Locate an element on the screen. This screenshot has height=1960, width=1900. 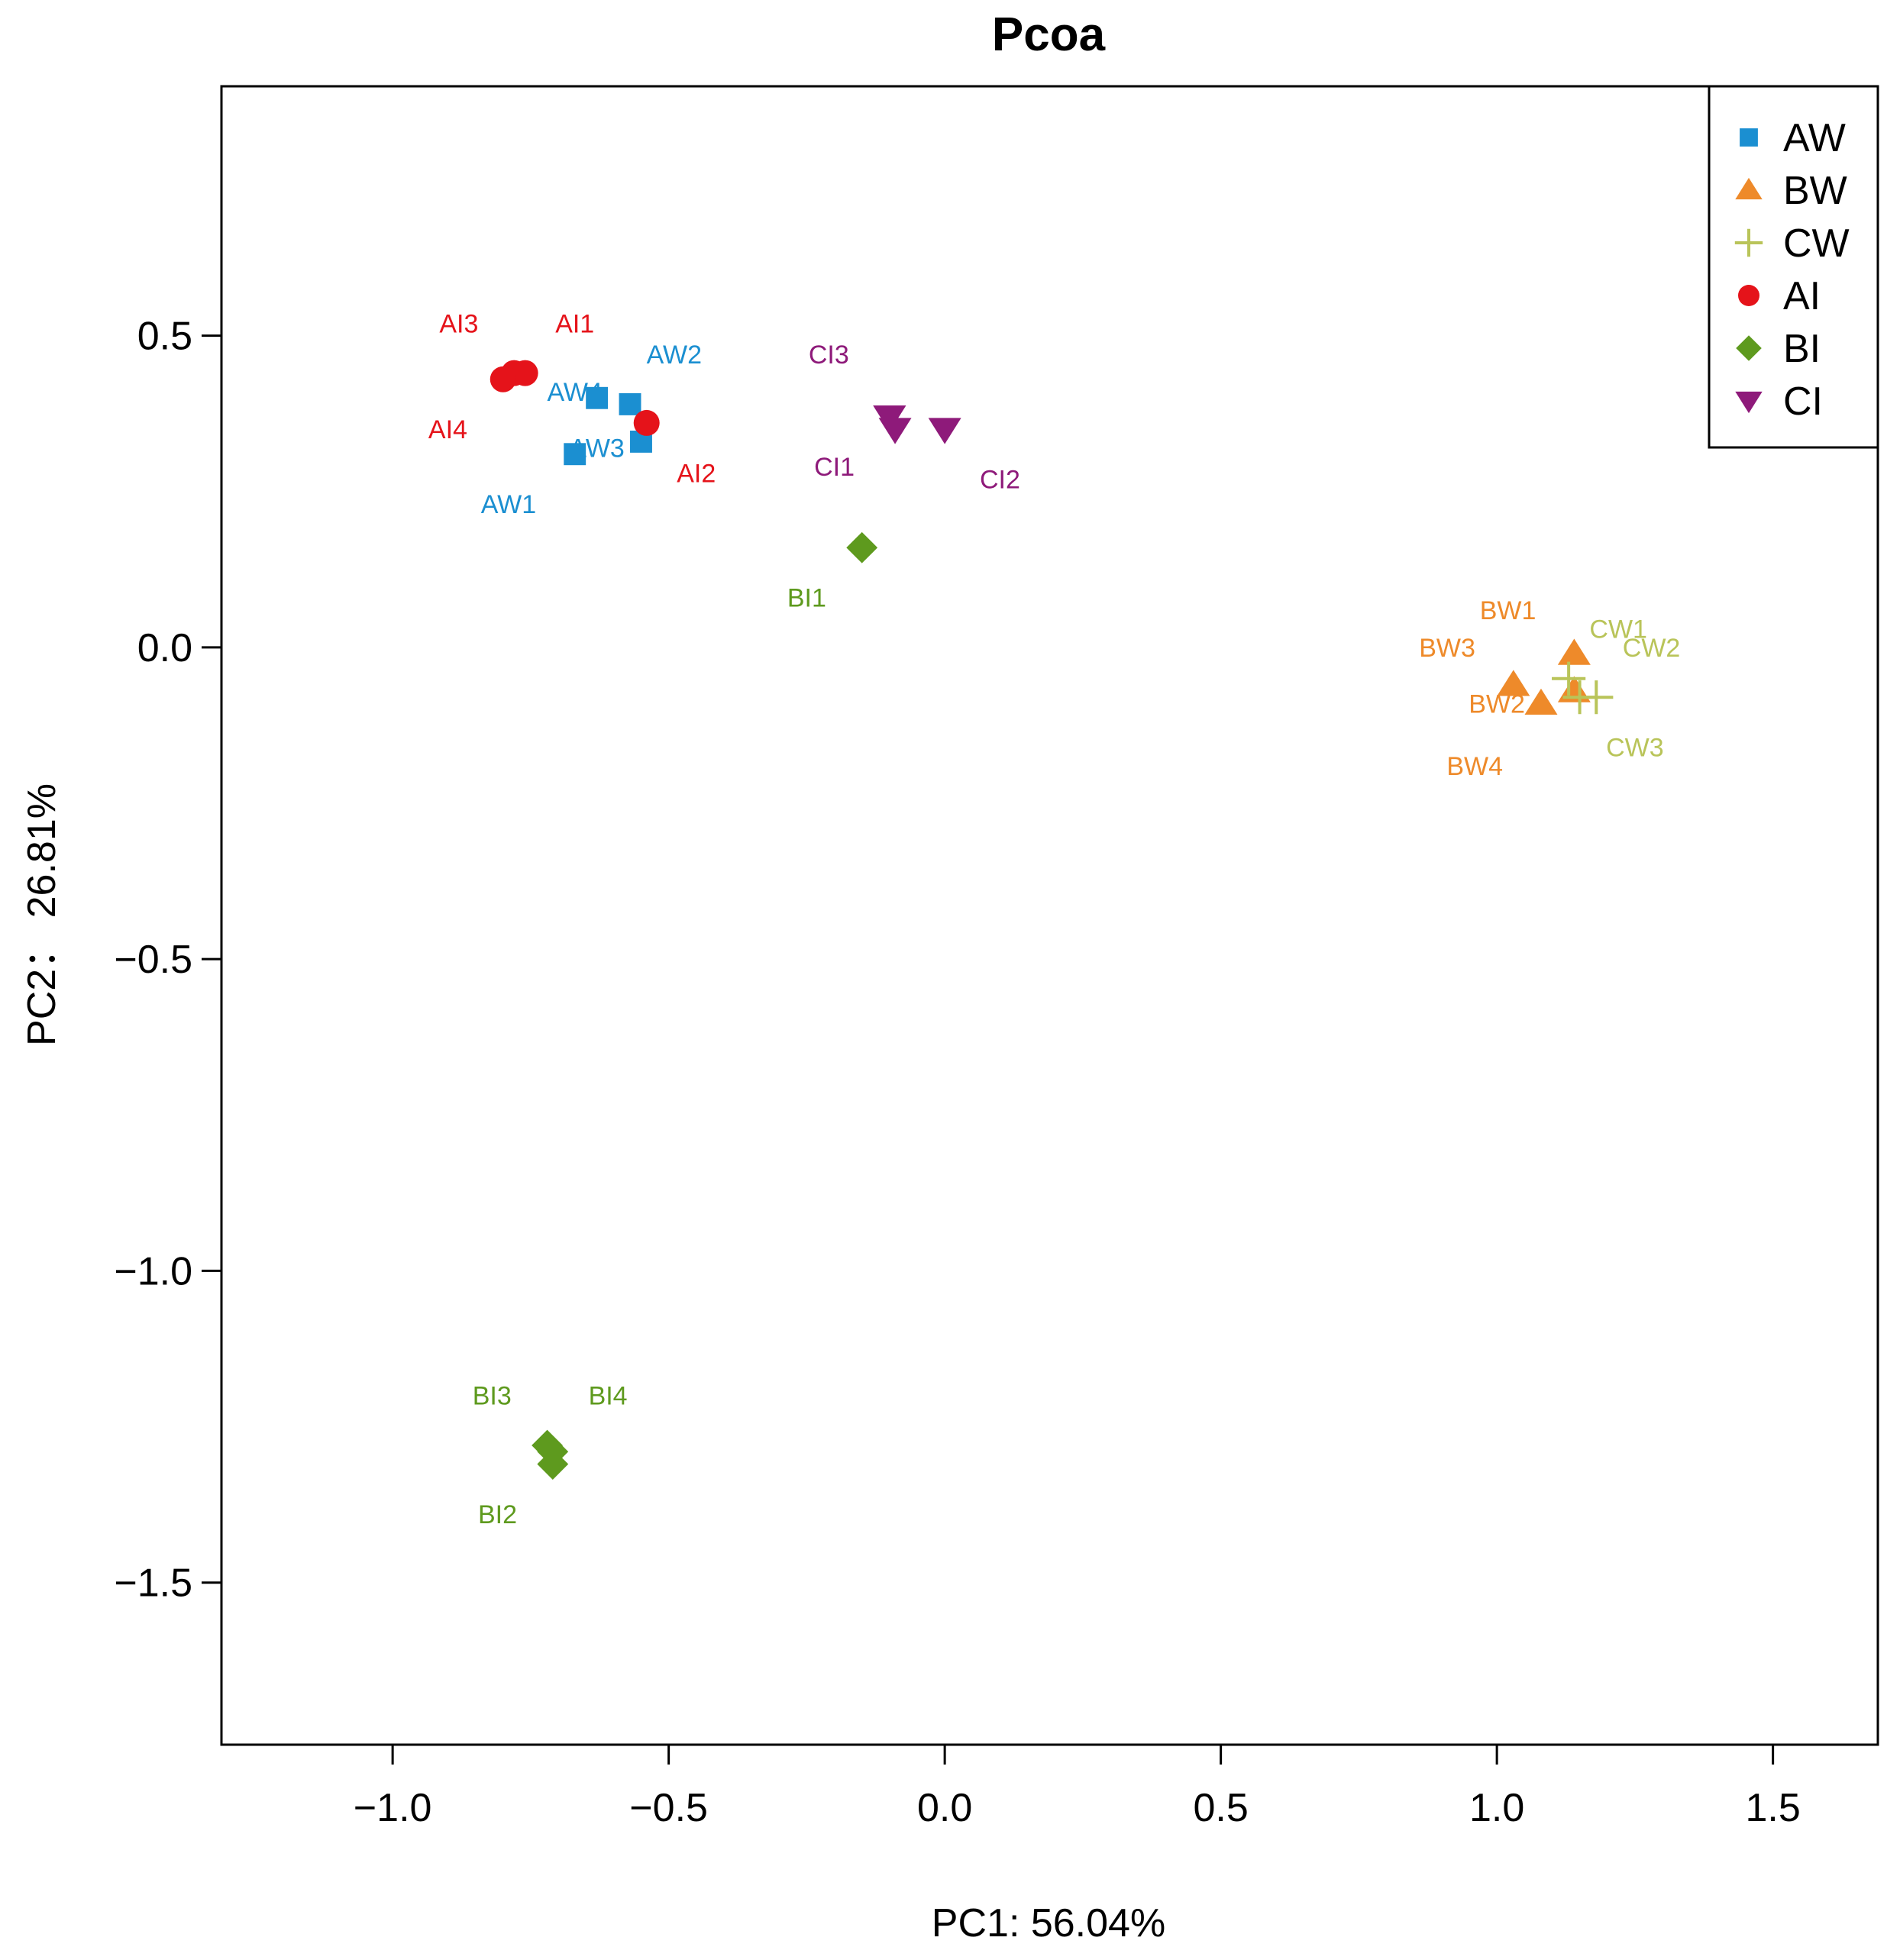
point-label: AW2 is located at coordinates (674, 355).